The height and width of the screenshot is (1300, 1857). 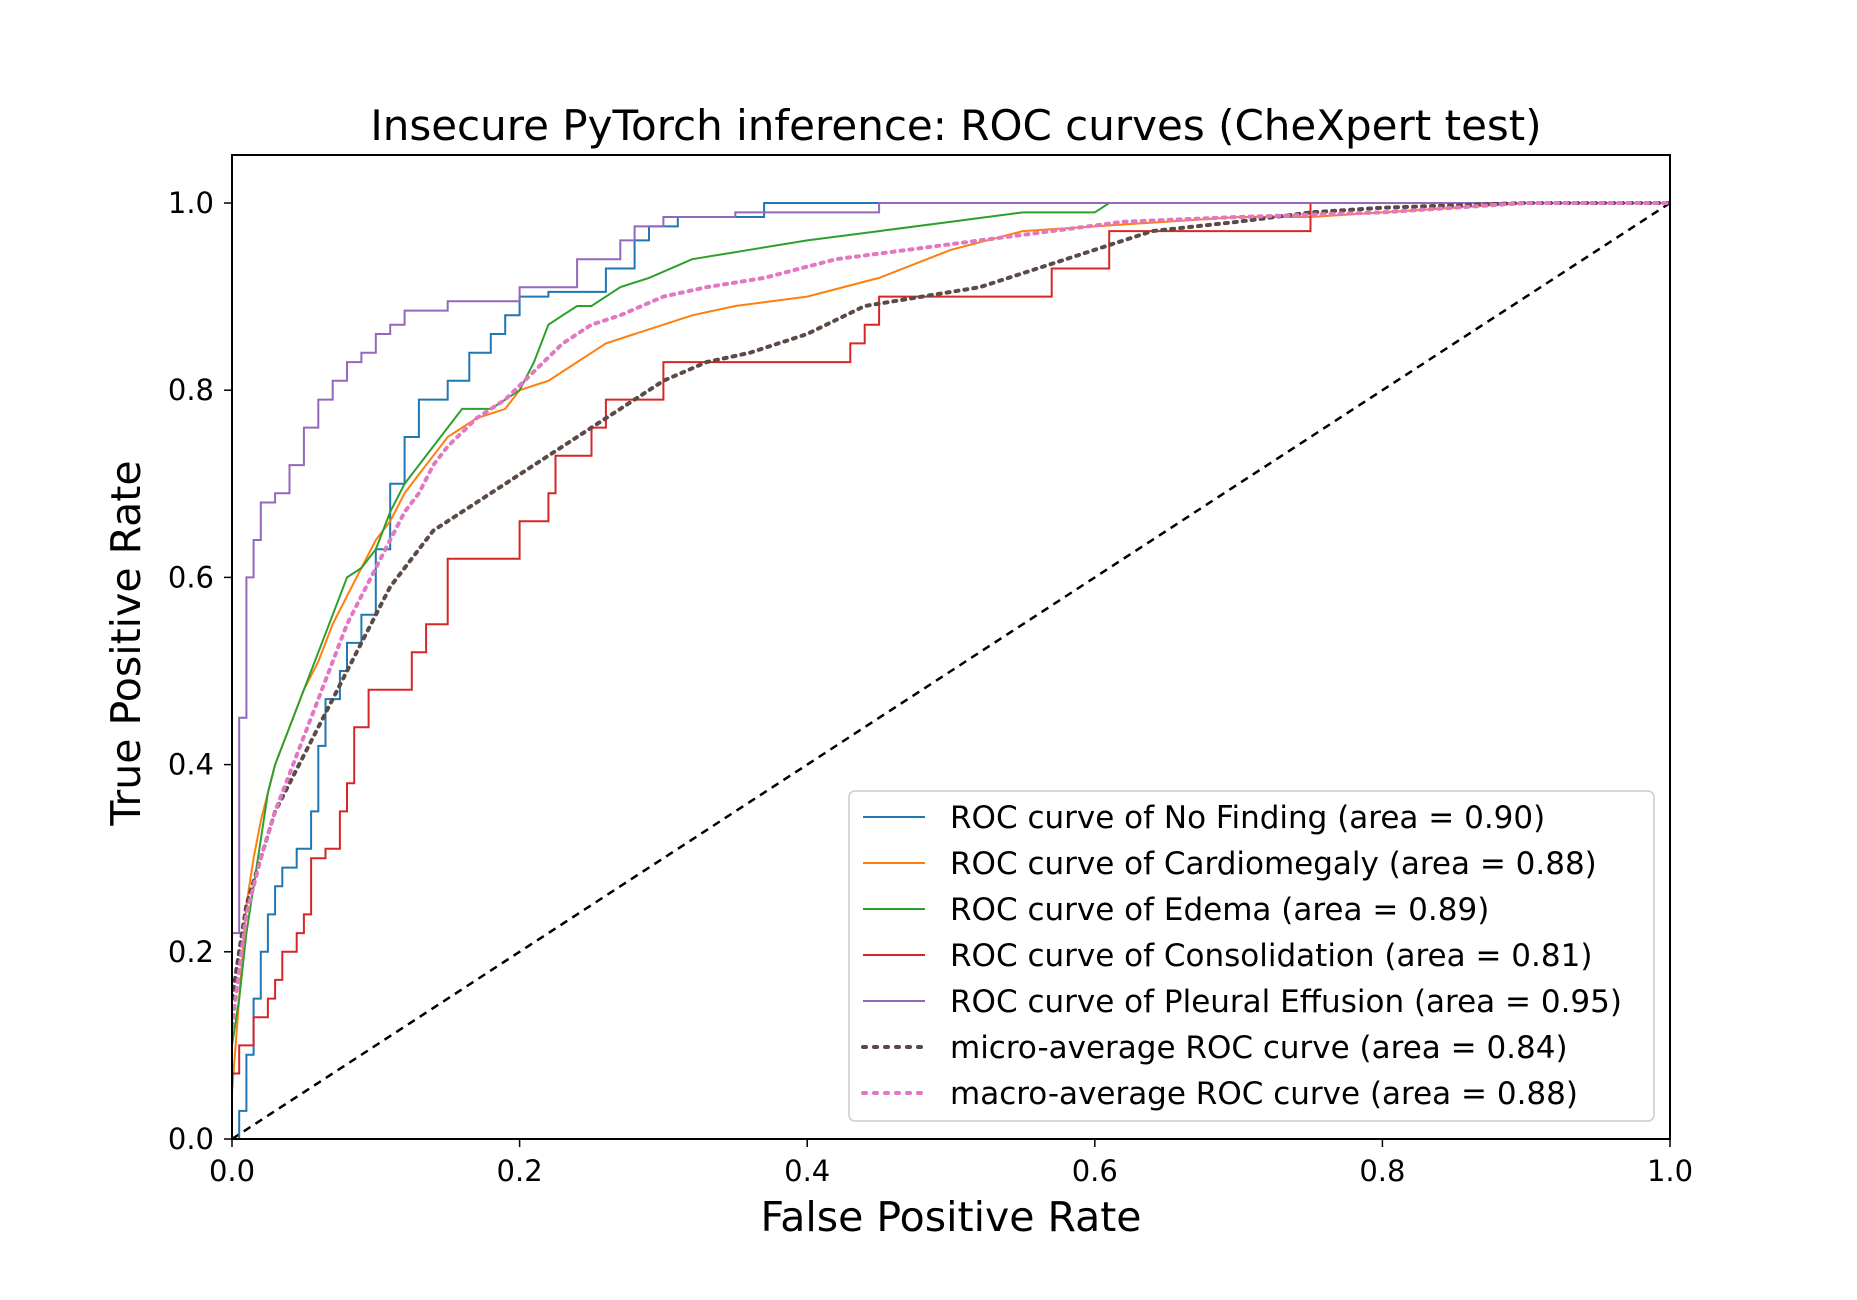 I want to click on y-tick-label: 0.0, so click(x=191, y=1139).